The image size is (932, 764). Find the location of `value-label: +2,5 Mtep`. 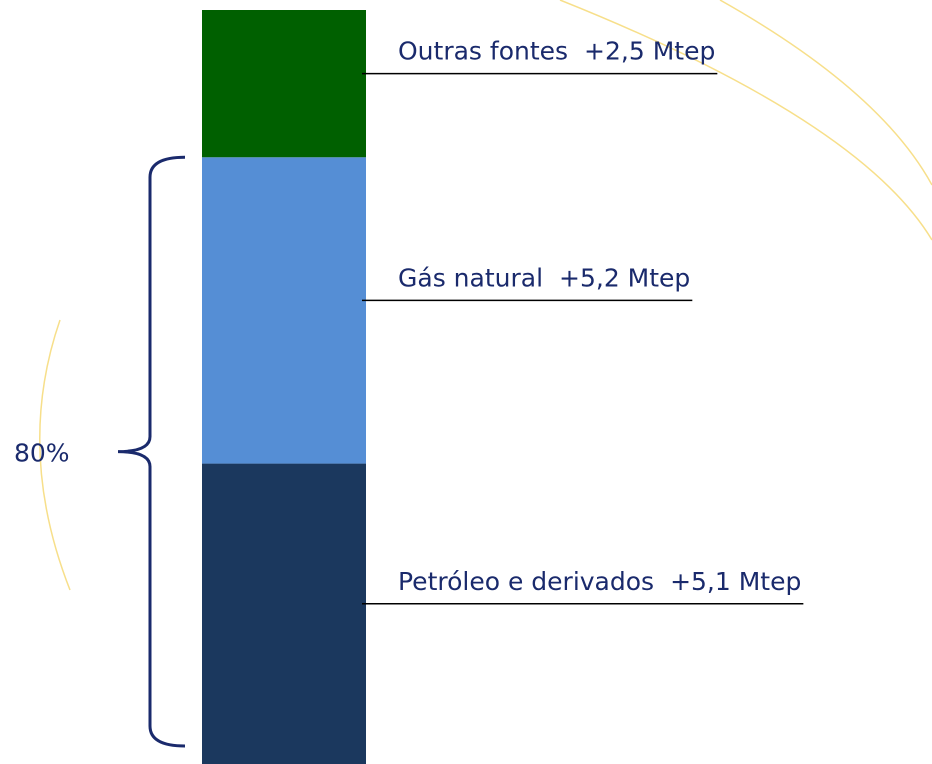

value-label: +2,5 Mtep is located at coordinates (649, 51).